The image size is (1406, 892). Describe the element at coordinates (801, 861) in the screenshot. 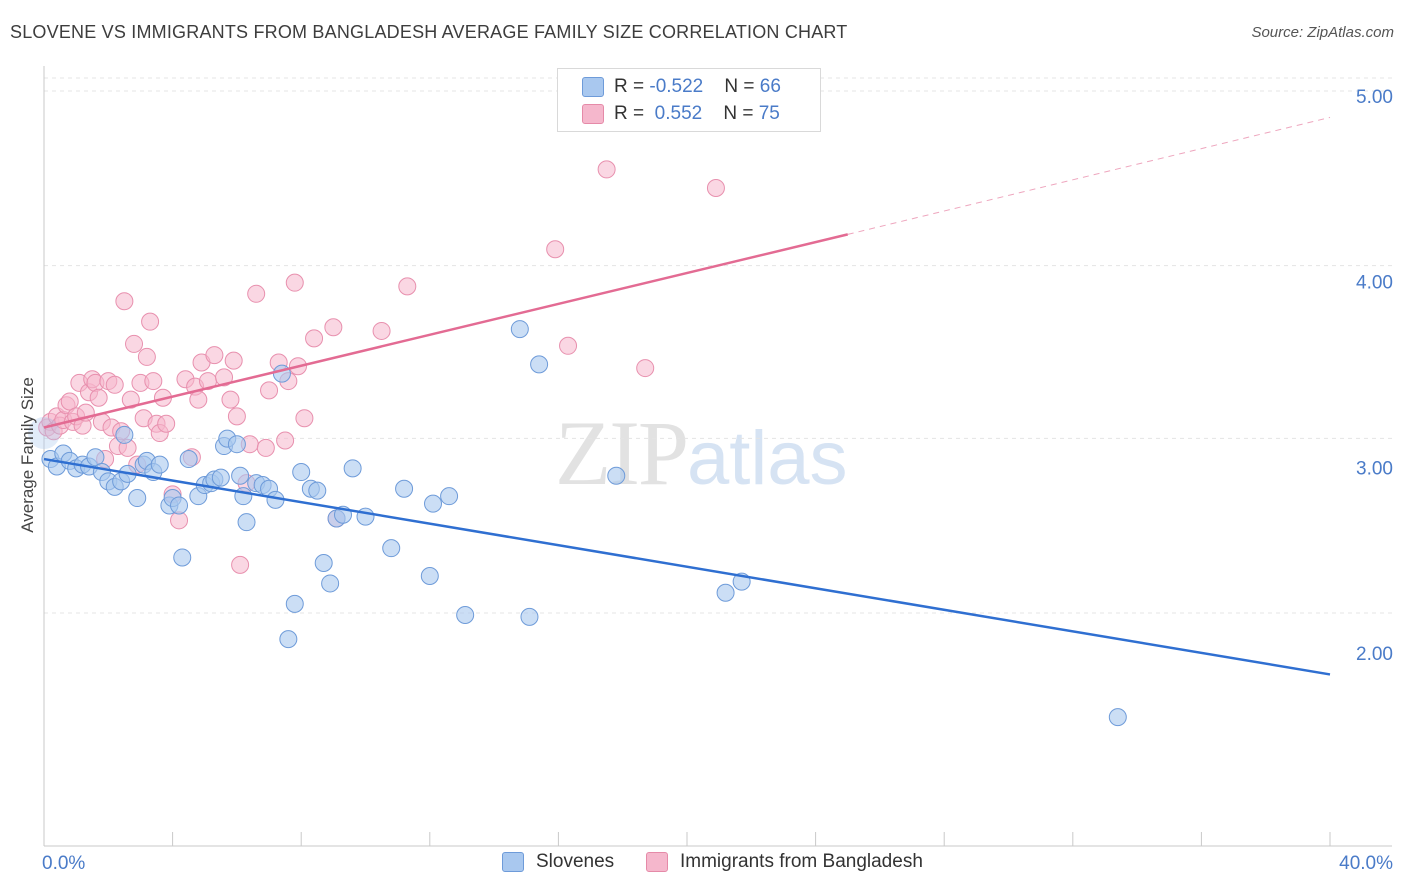

I see `legend-label-bangladesh: Immigrants from Bangladesh` at that location.